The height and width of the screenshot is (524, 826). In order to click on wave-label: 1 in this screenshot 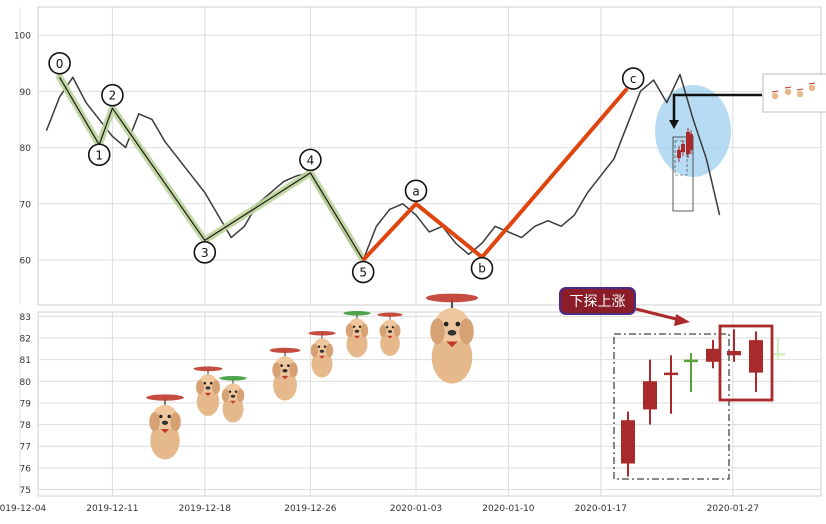, I will do `click(99, 155)`.